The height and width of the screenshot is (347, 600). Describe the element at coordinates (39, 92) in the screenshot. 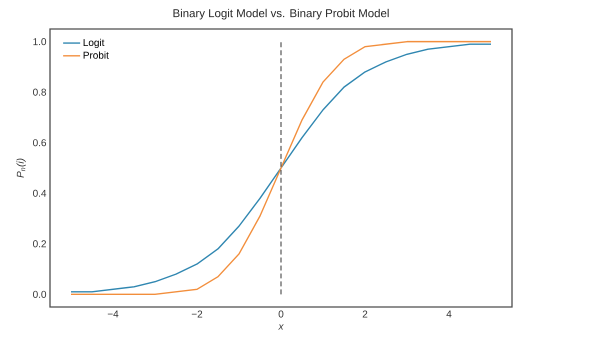

I see `y-tick-label: 0.8` at that location.